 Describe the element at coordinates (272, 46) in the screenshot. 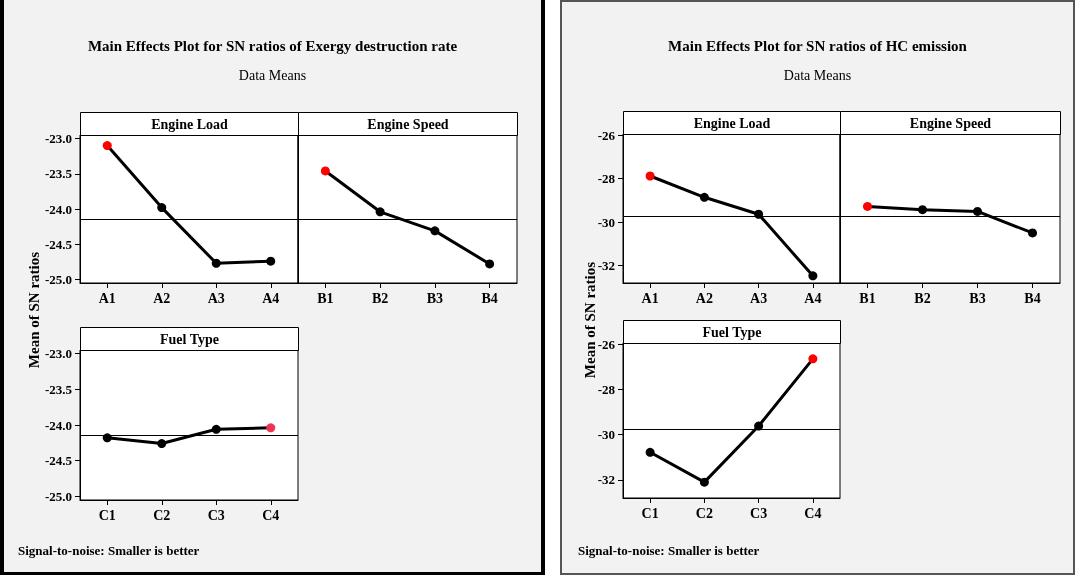

I see `text: Main Effects Plot for SN ratios of Exergy destruction rate` at that location.